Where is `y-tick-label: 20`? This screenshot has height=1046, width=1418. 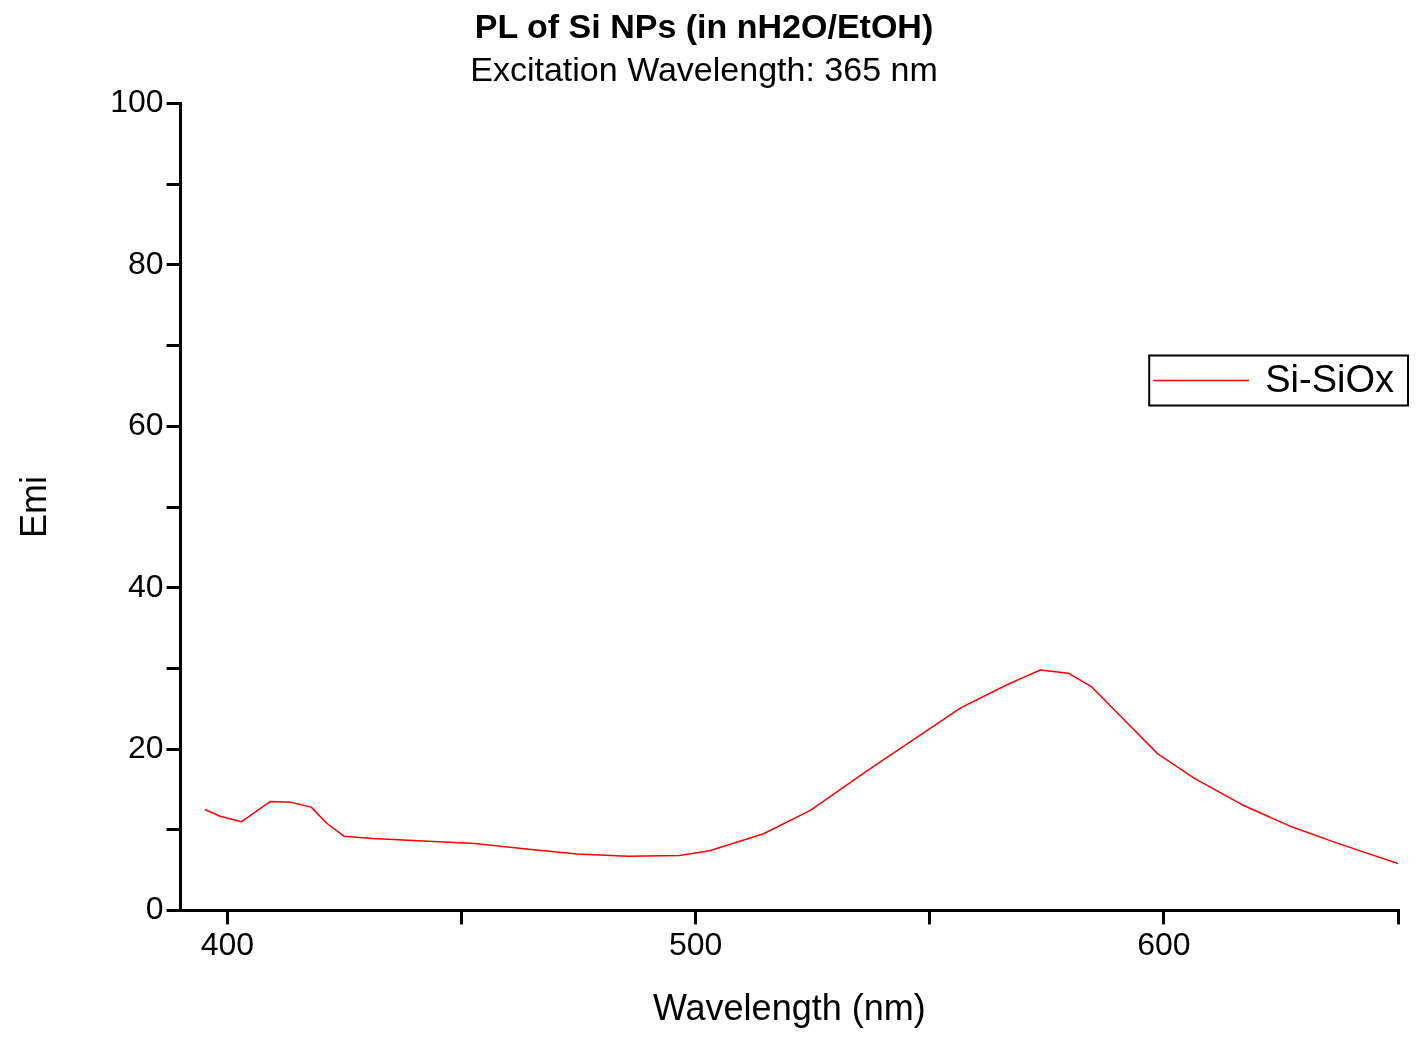
y-tick-label: 20 is located at coordinates (146, 746).